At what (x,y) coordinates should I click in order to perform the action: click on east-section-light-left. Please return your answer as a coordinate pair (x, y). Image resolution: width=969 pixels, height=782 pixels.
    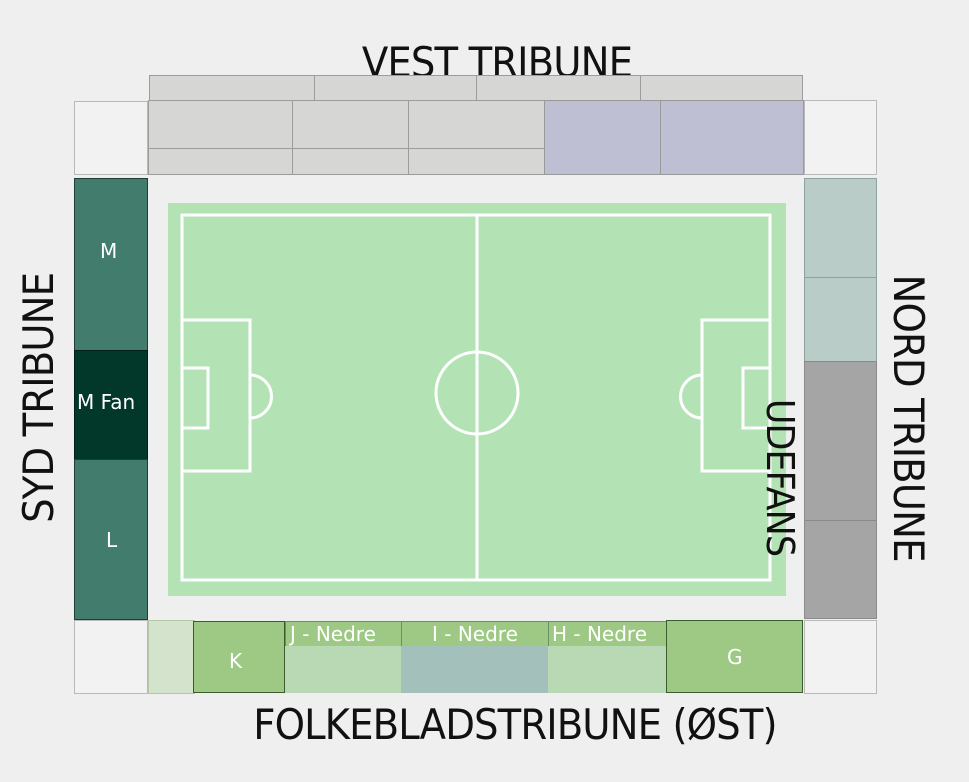
    Looking at the image, I should click on (171, 657).